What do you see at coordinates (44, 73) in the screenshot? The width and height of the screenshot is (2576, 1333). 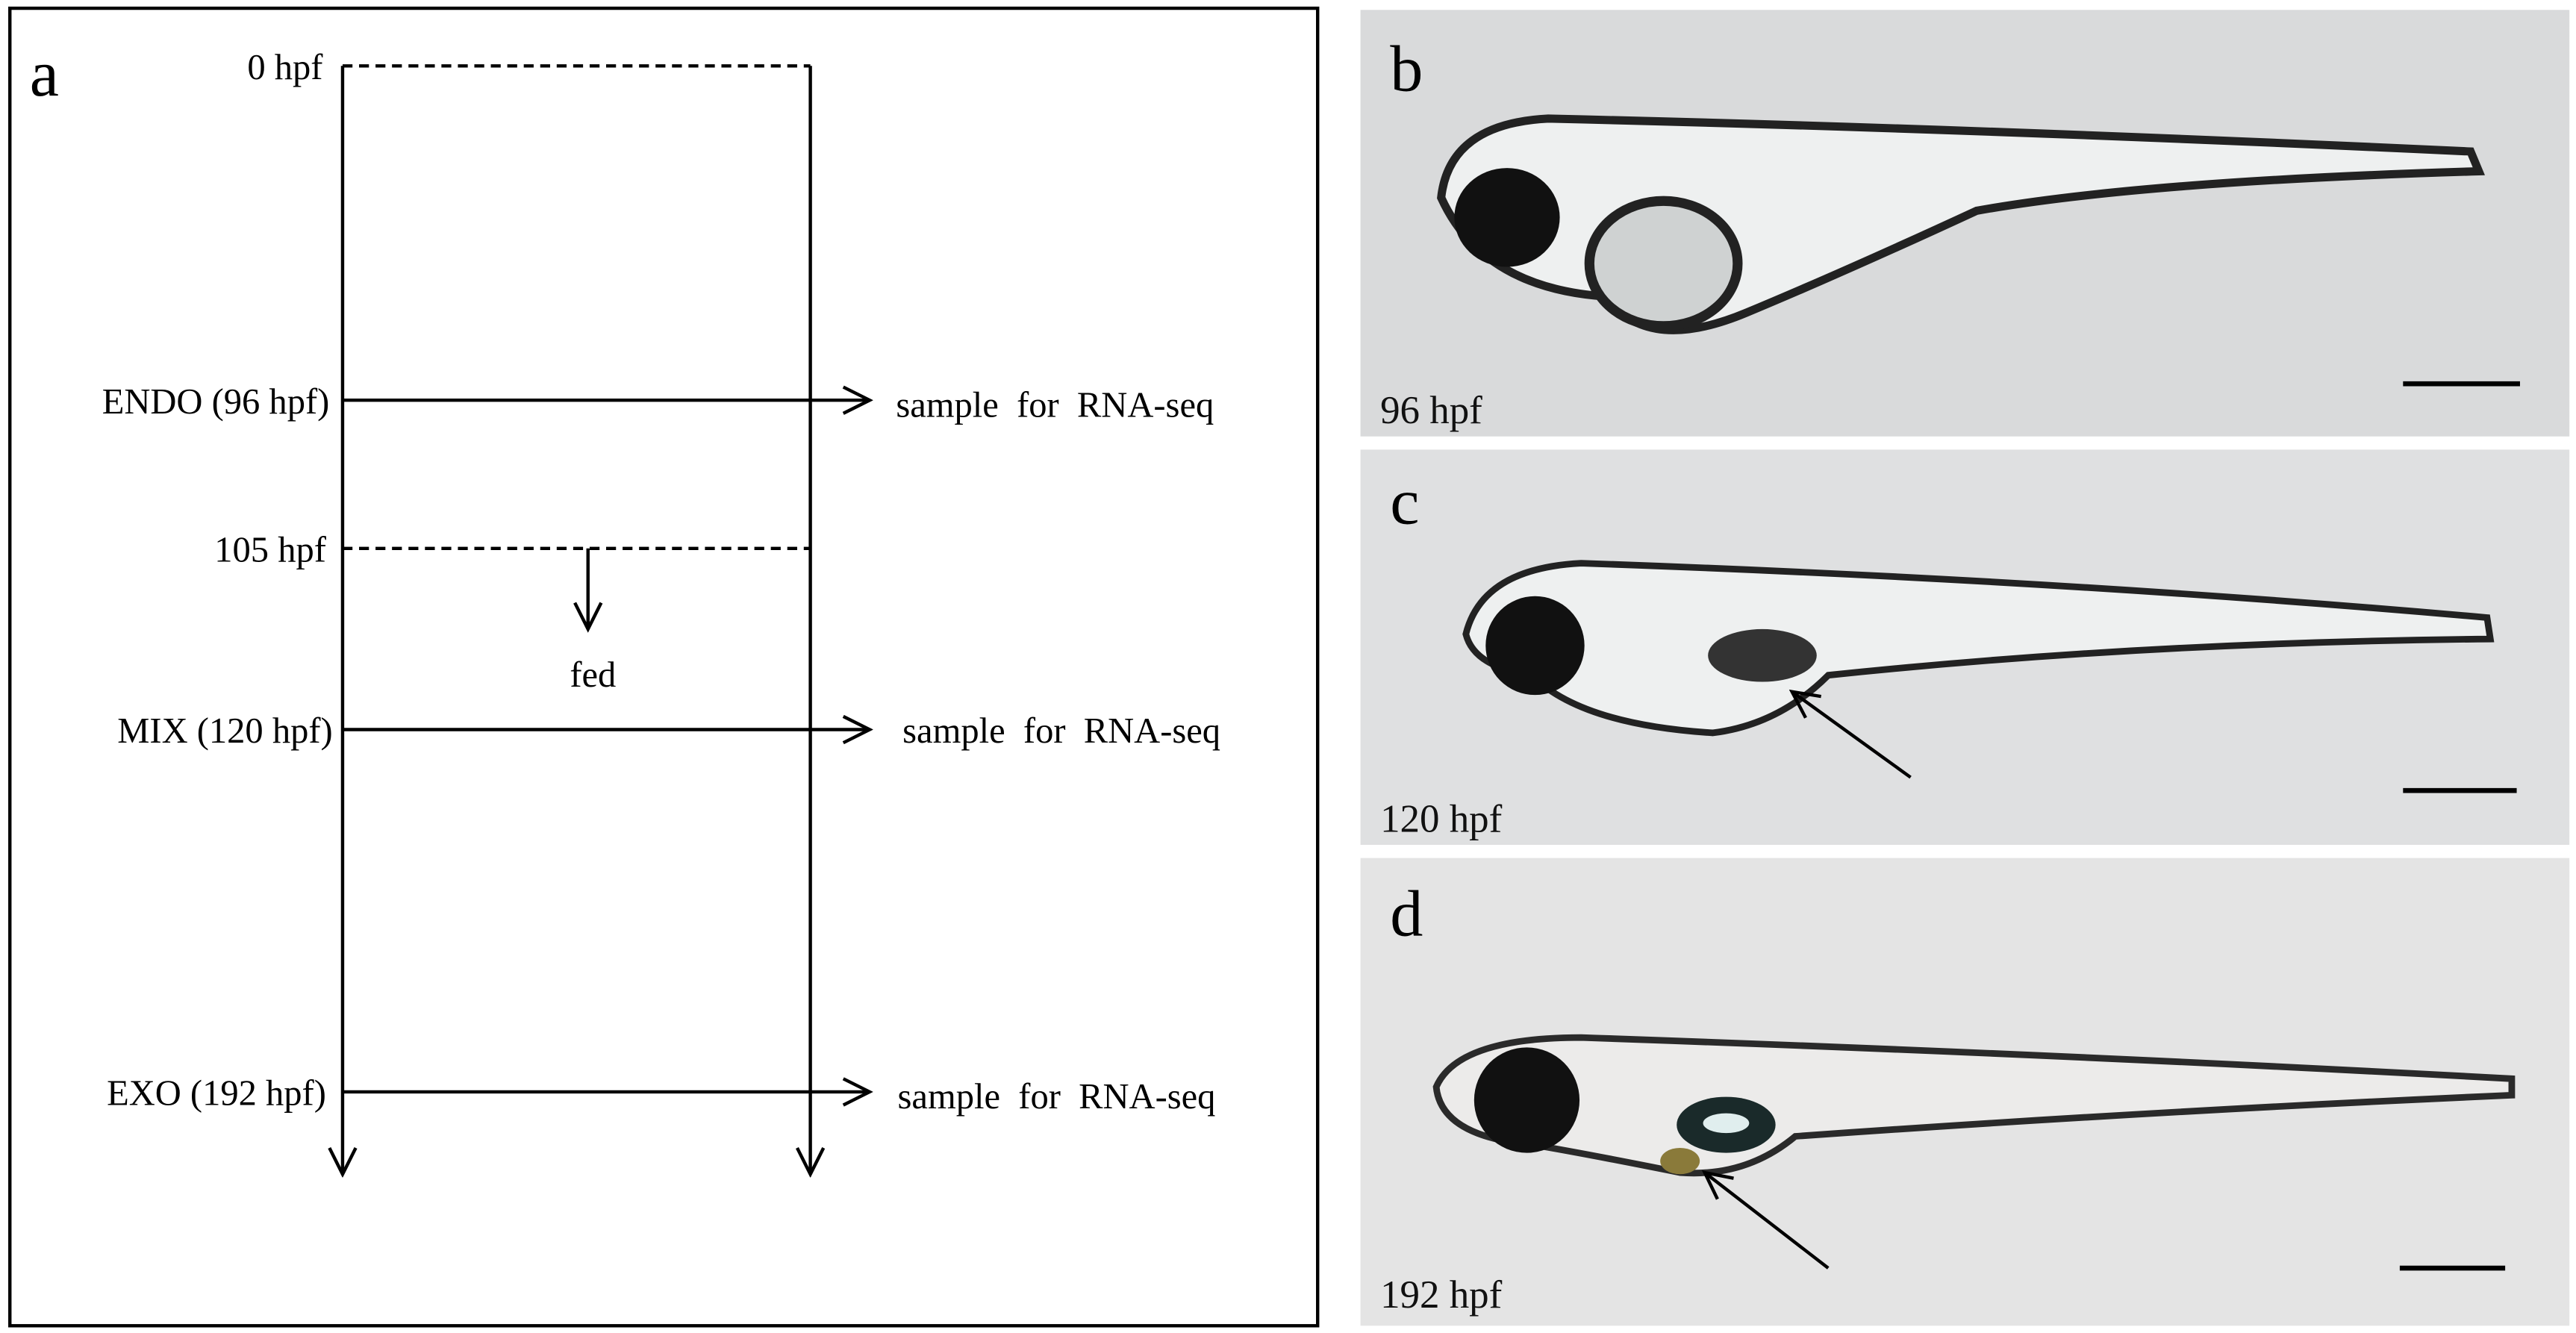 I see `panel-label: a` at bounding box center [44, 73].